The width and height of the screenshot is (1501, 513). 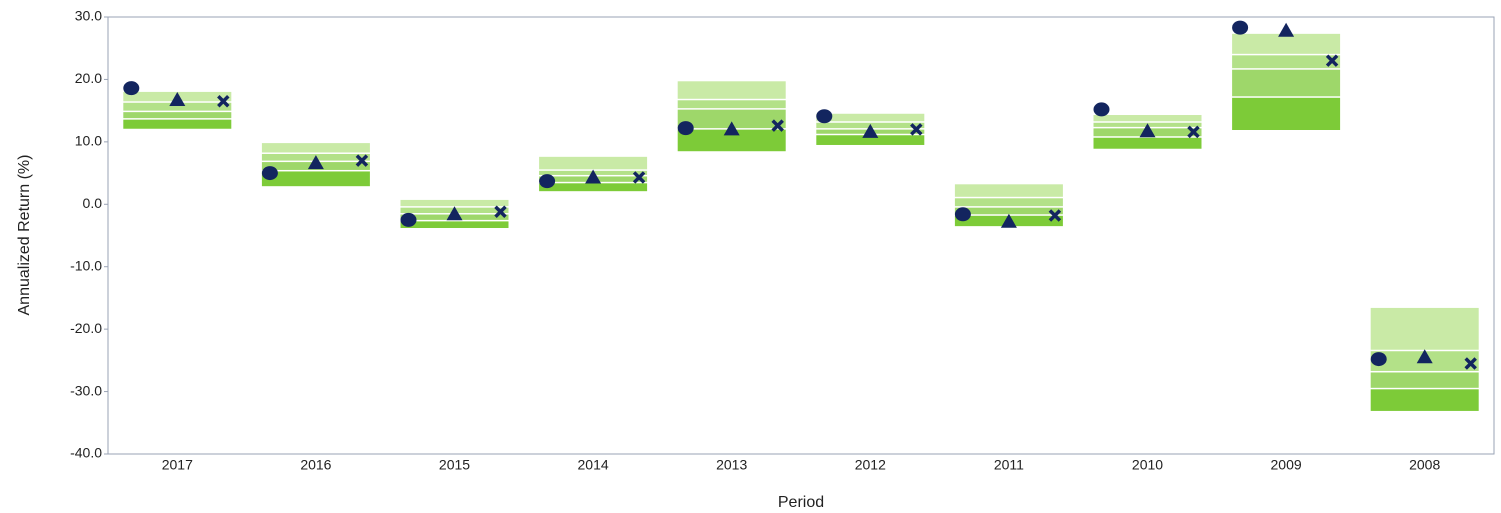 I want to click on y-tick-label: -10.0, so click(x=86, y=265).